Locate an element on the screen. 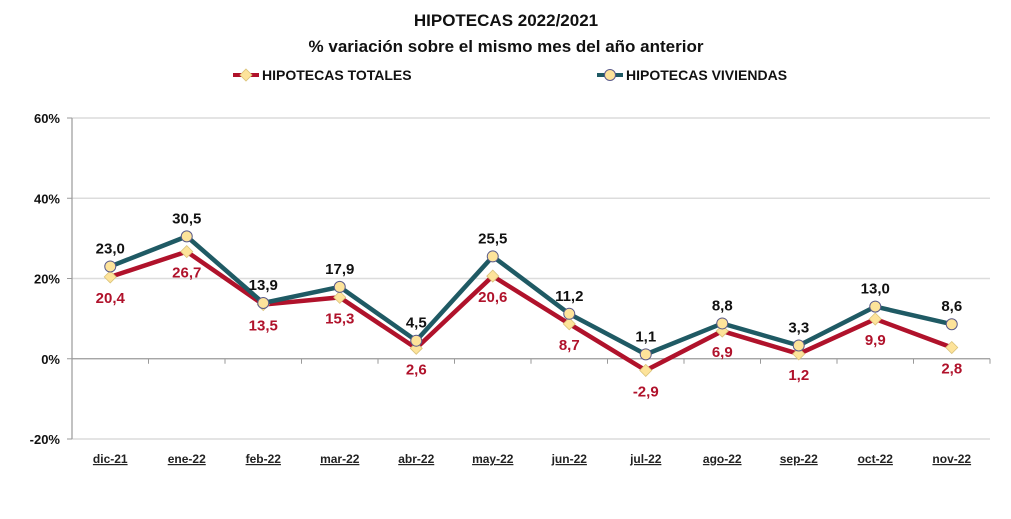  data-label-viviendas: 17,9 is located at coordinates (339, 269).